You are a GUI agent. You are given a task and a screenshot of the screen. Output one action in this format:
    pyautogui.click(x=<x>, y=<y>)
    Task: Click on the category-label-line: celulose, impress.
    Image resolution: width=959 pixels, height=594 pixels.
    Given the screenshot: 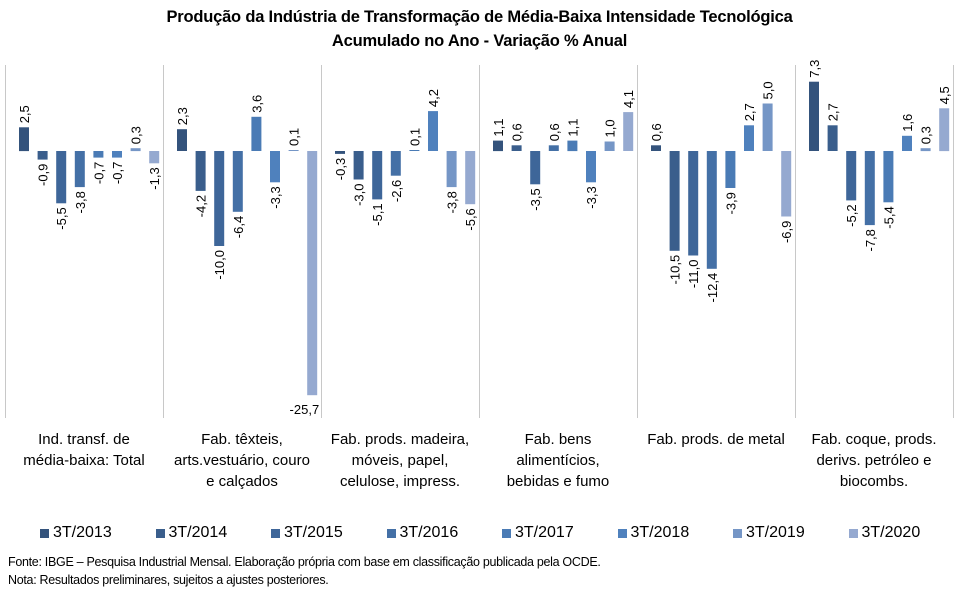 What is the action you would take?
    pyautogui.click(x=400, y=481)
    